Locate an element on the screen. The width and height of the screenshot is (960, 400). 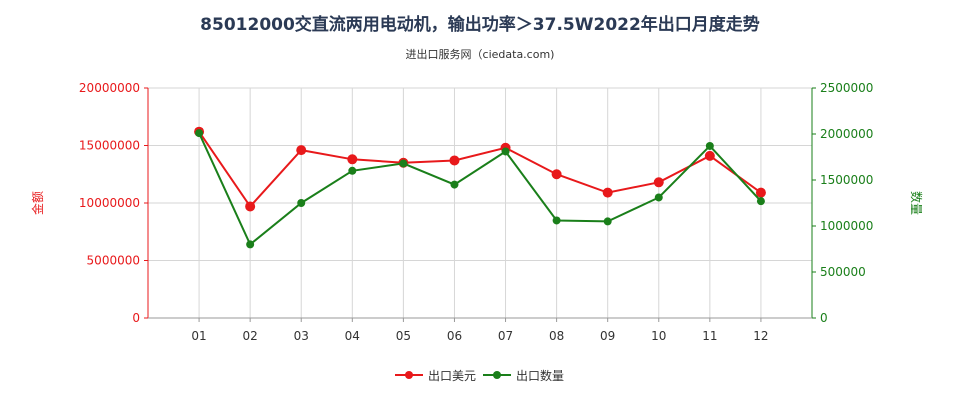
y-right-tick-label: 2500000 is located at coordinates (846, 88).